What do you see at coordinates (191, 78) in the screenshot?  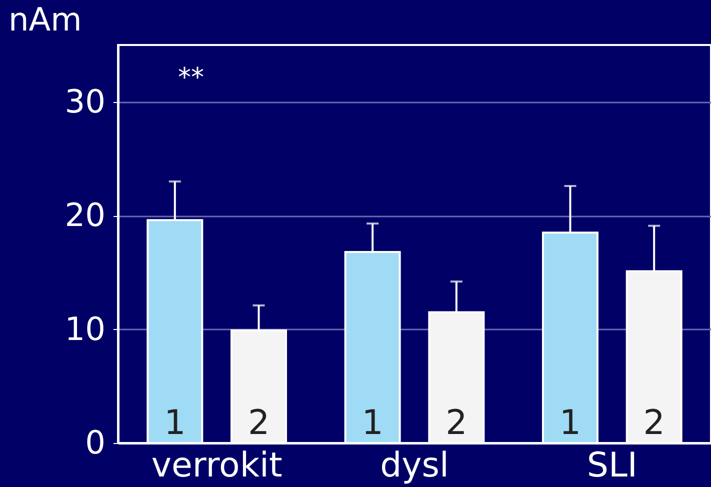 I see `annotation: **` at bounding box center [191, 78].